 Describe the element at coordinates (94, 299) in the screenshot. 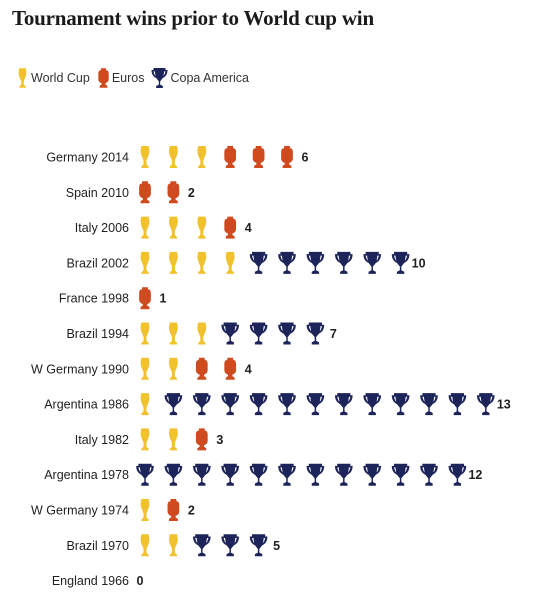

I see `row-label: France 1998` at that location.